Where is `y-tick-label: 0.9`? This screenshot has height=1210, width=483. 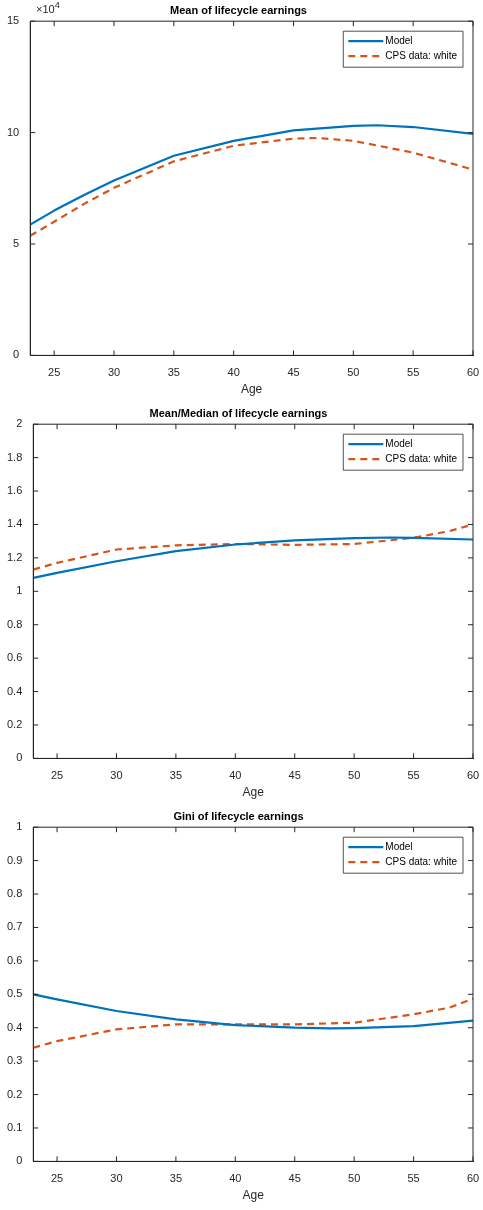
y-tick-label: 0.9 is located at coordinates (14, 859).